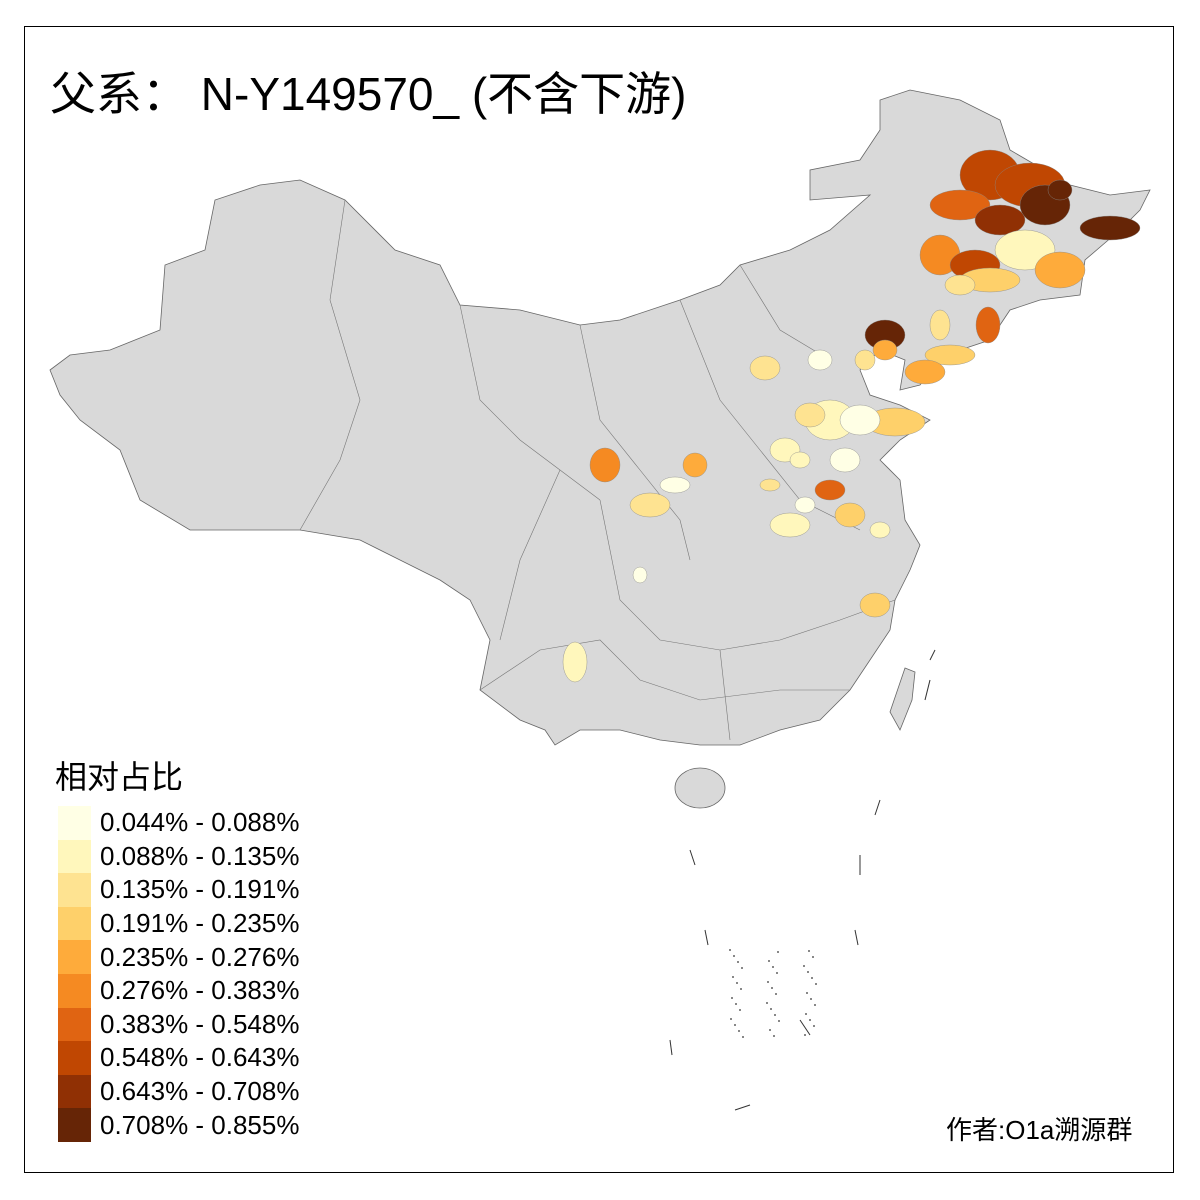 The width and height of the screenshot is (1200, 1200). What do you see at coordinates (200, 956) in the screenshot?
I see `legend-label: 0.235% - 0.276%` at bounding box center [200, 956].